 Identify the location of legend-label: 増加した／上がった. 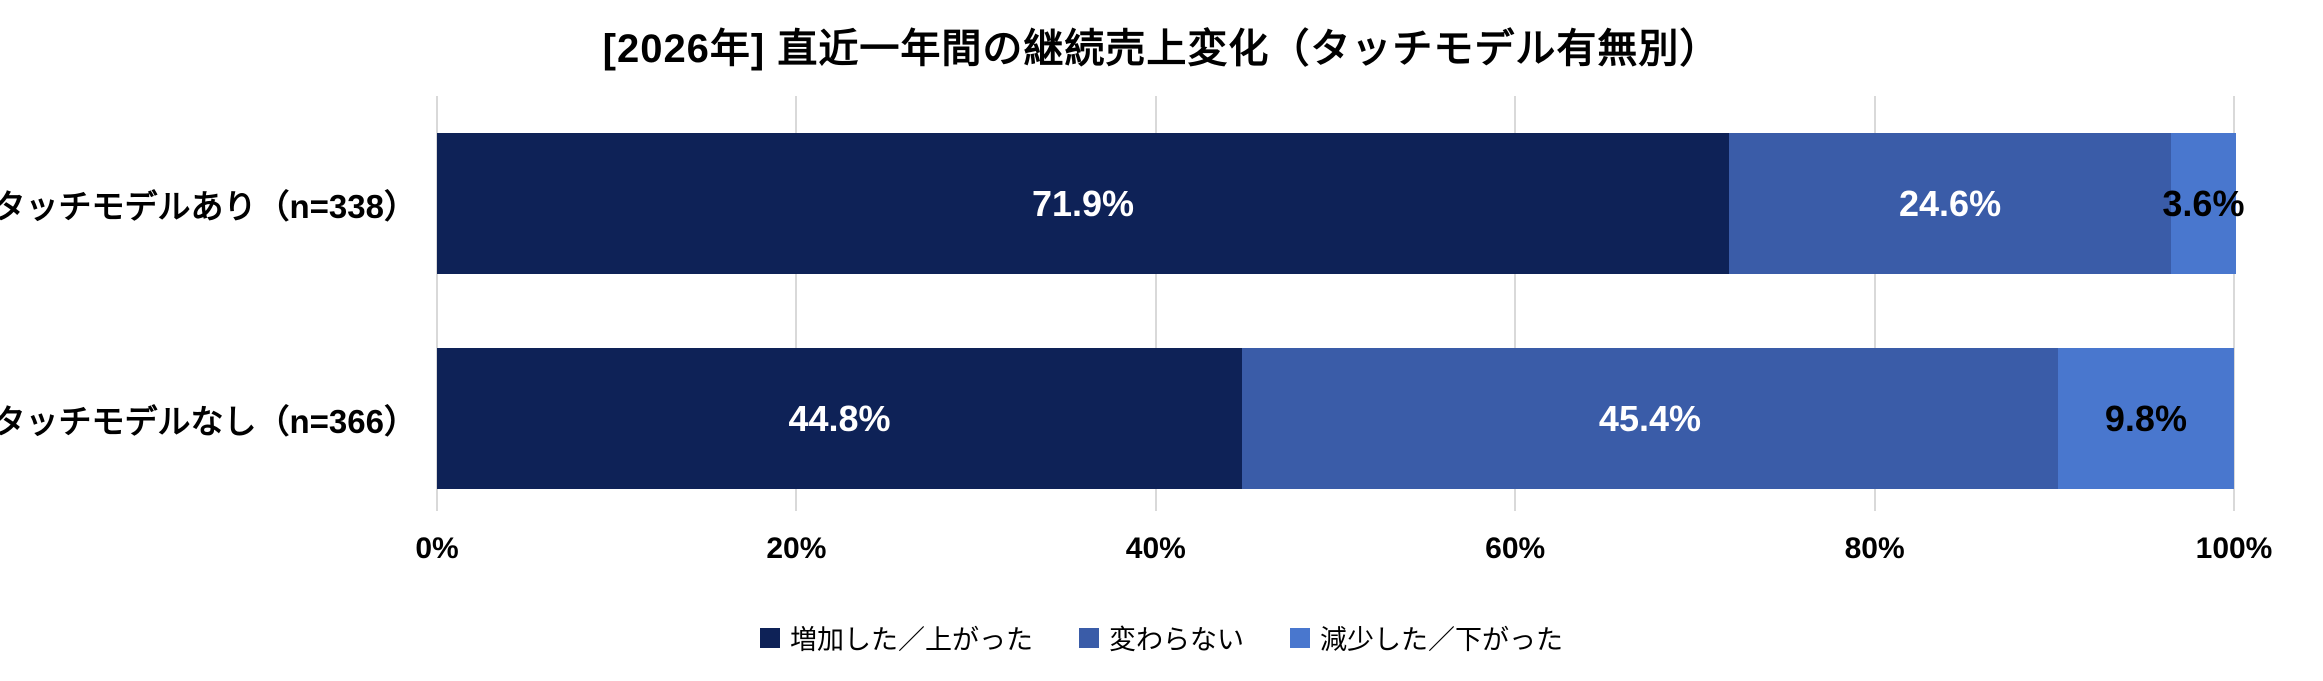
(911, 640).